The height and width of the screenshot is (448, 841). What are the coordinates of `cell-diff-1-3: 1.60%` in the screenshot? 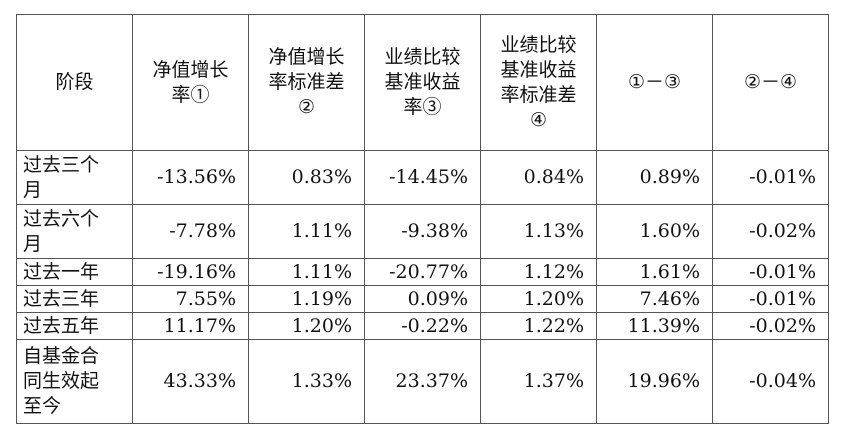 It's located at (654, 231).